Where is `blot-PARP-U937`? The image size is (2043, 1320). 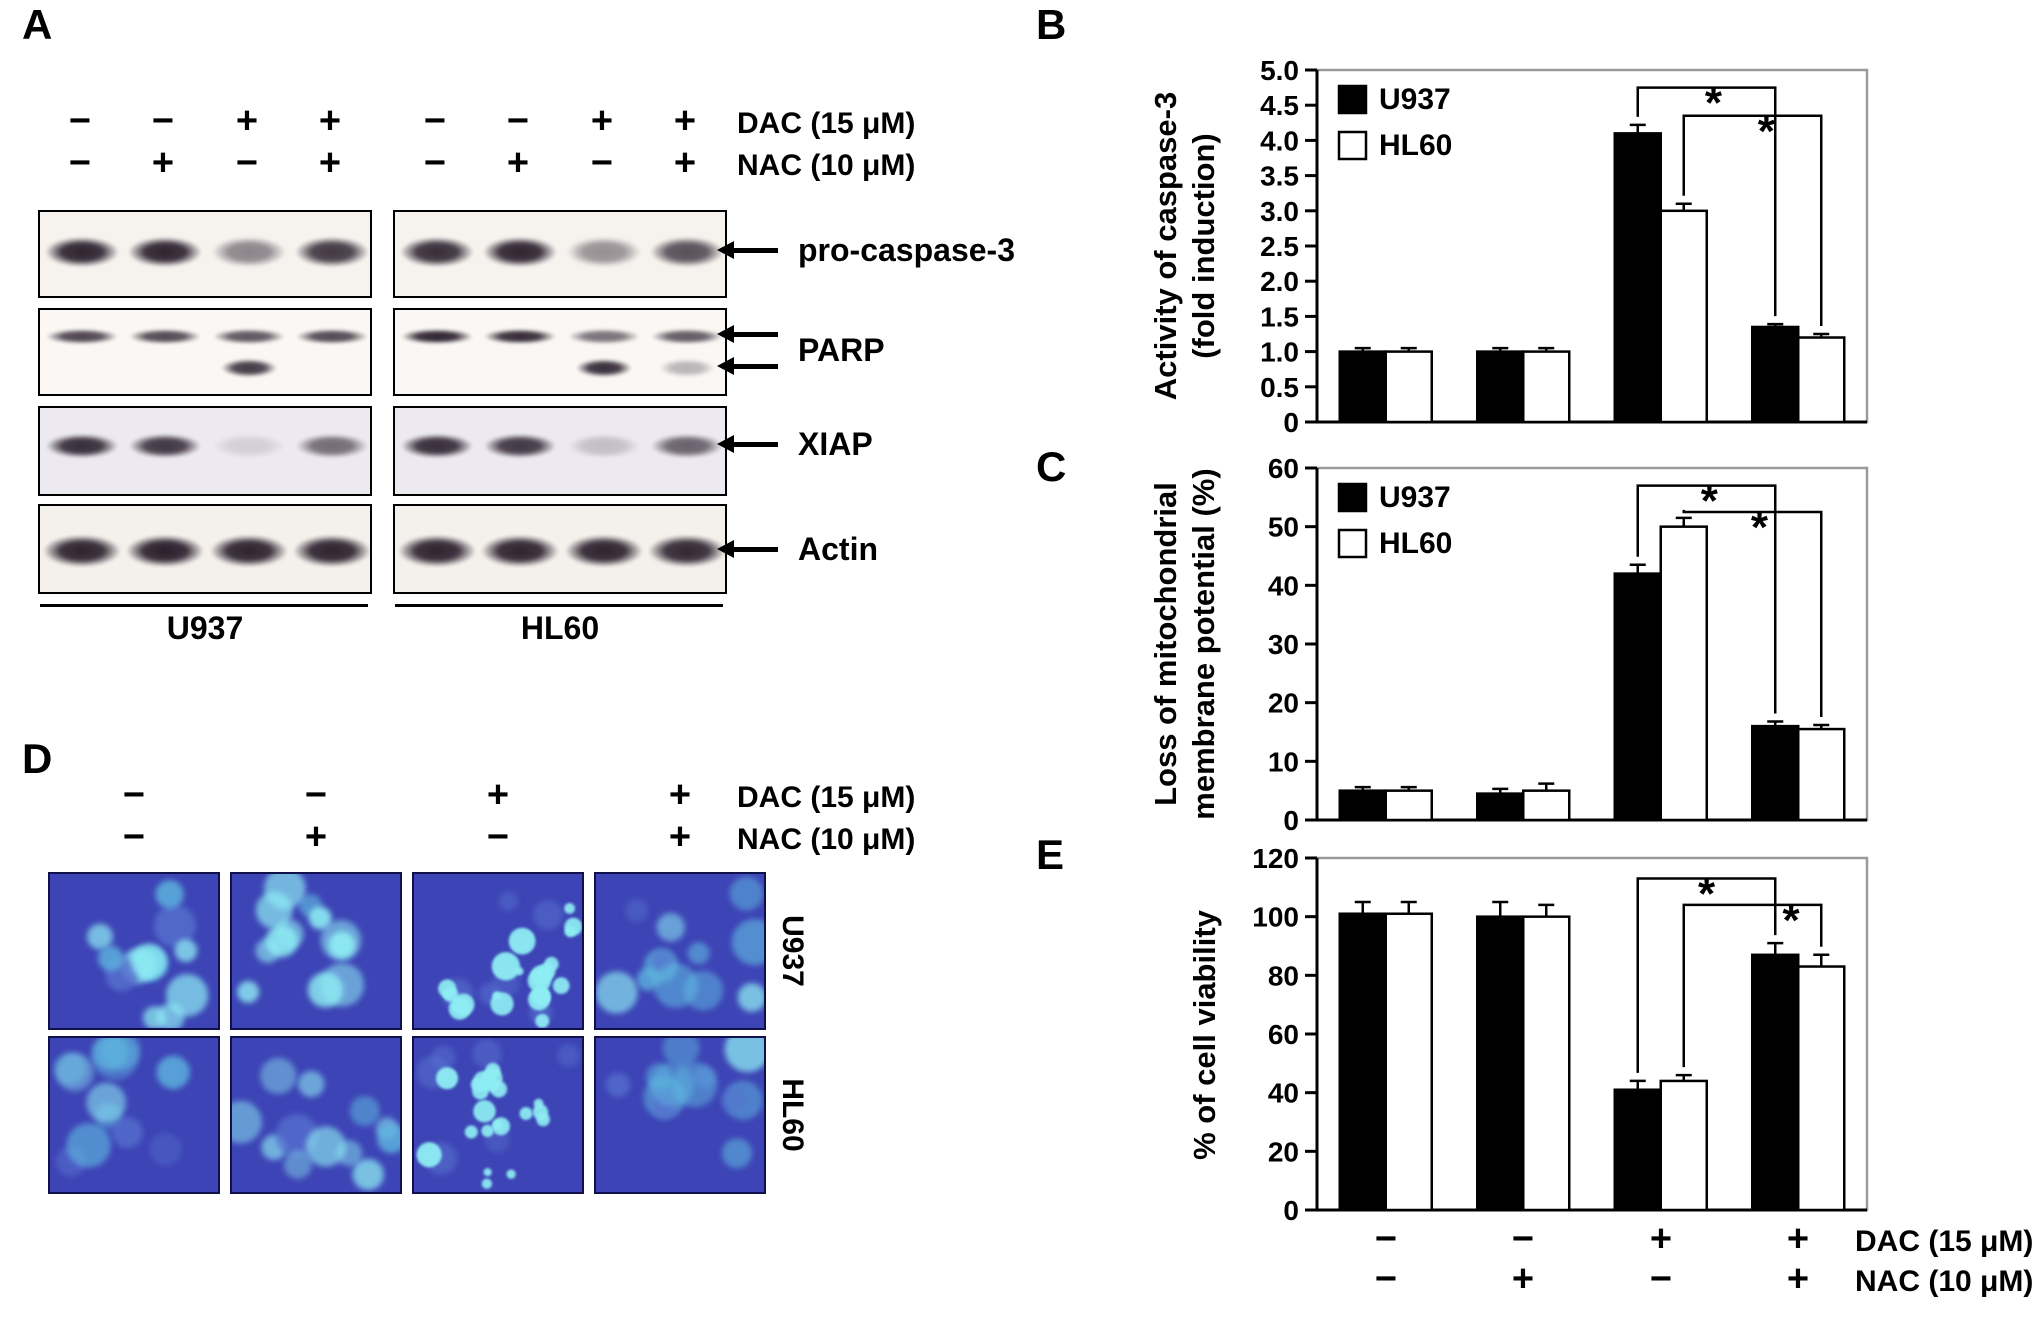 blot-PARP-U937 is located at coordinates (205, 352).